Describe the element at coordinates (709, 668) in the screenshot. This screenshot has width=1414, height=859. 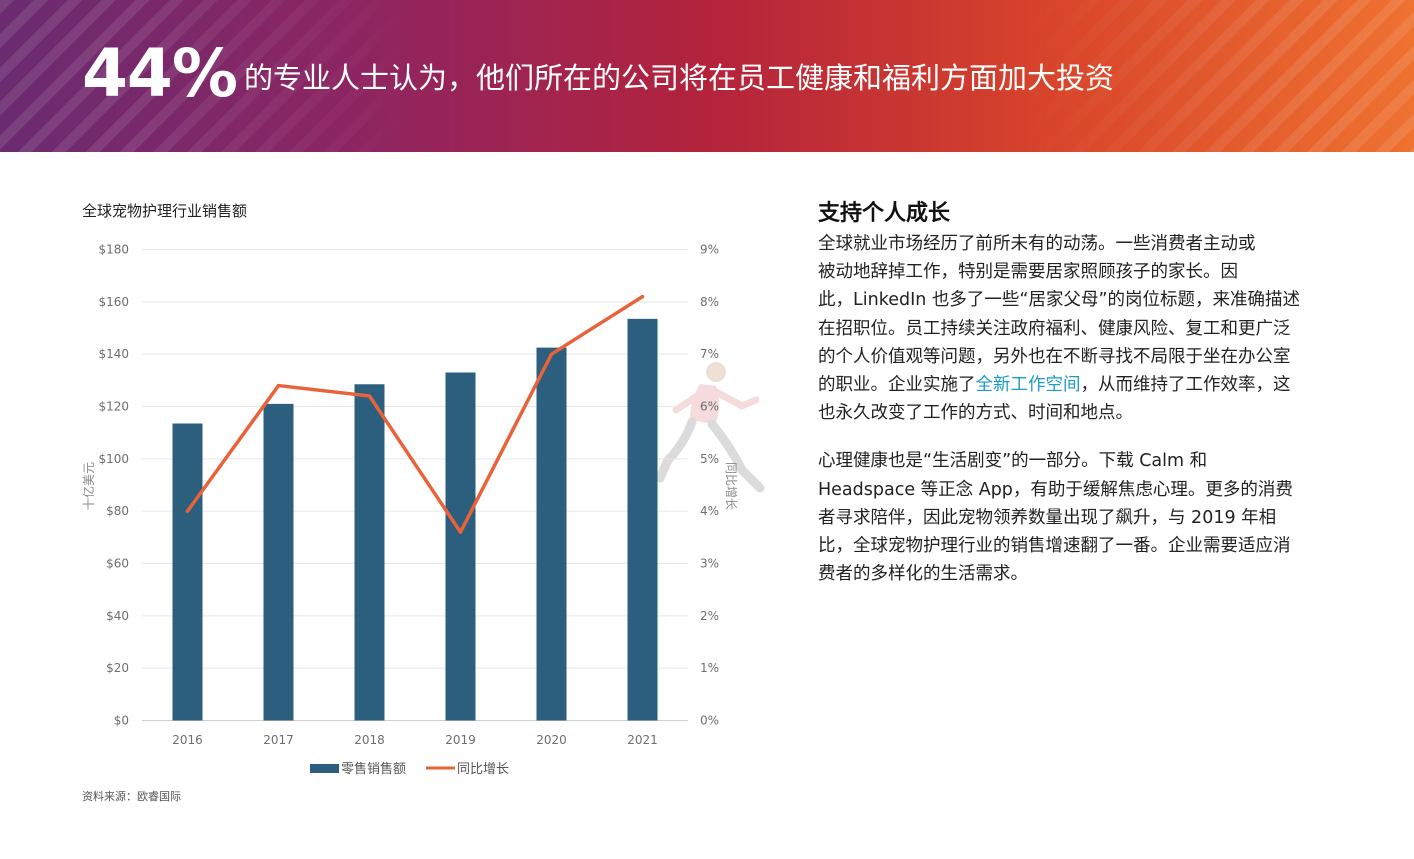
I see `y-right-tick-label: 1%` at that location.